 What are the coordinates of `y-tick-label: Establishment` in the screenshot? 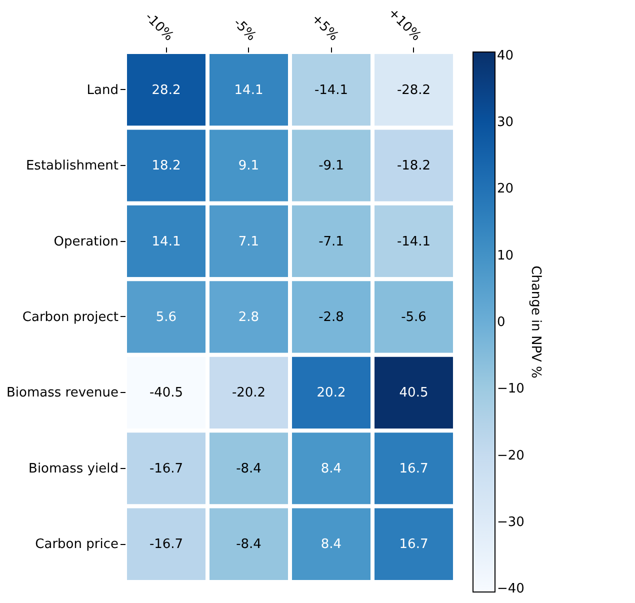 It's located at (72, 166).